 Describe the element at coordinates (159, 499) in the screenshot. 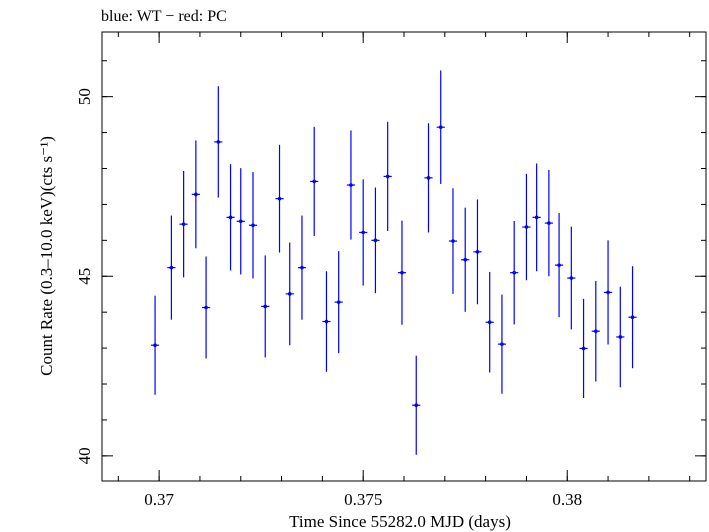

I see `x-tick-label: 0.37` at that location.